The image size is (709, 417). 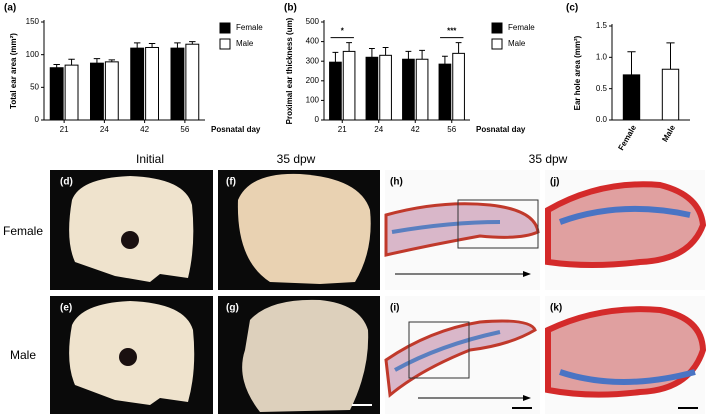 I want to click on y-axis-label: Total ear area (mm²), so click(x=13, y=71).